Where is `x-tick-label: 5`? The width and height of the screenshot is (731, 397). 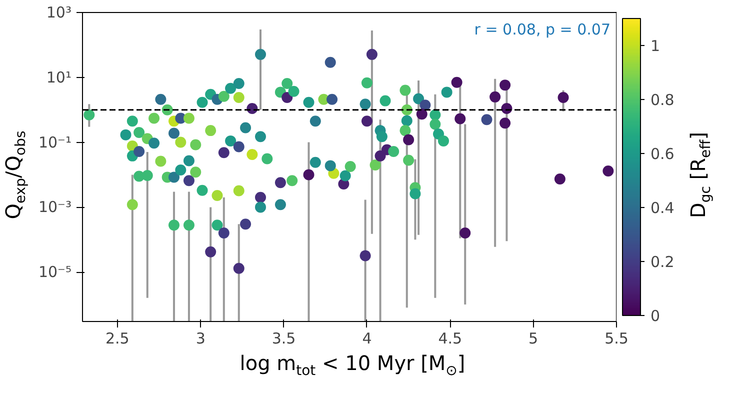
x-tick-label: 5 is located at coordinates (533, 339).